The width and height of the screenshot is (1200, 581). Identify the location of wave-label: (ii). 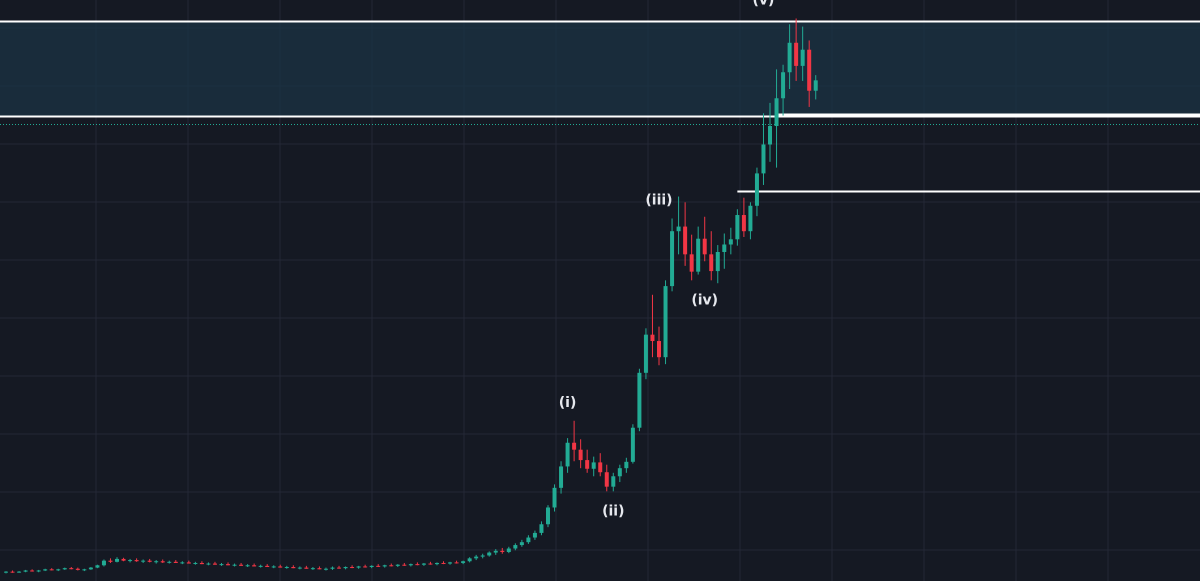
(613, 511).